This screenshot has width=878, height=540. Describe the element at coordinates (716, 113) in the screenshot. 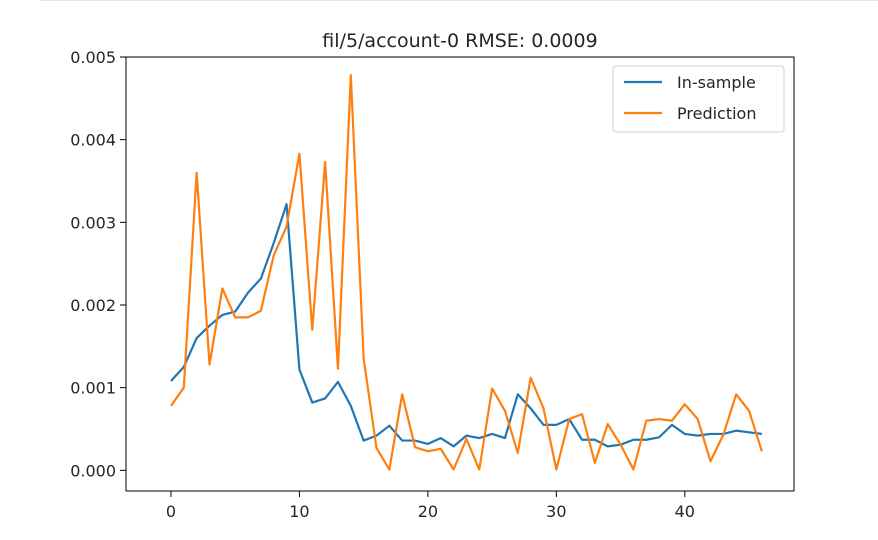

I see `legend-label-prediction: Prediction` at that location.